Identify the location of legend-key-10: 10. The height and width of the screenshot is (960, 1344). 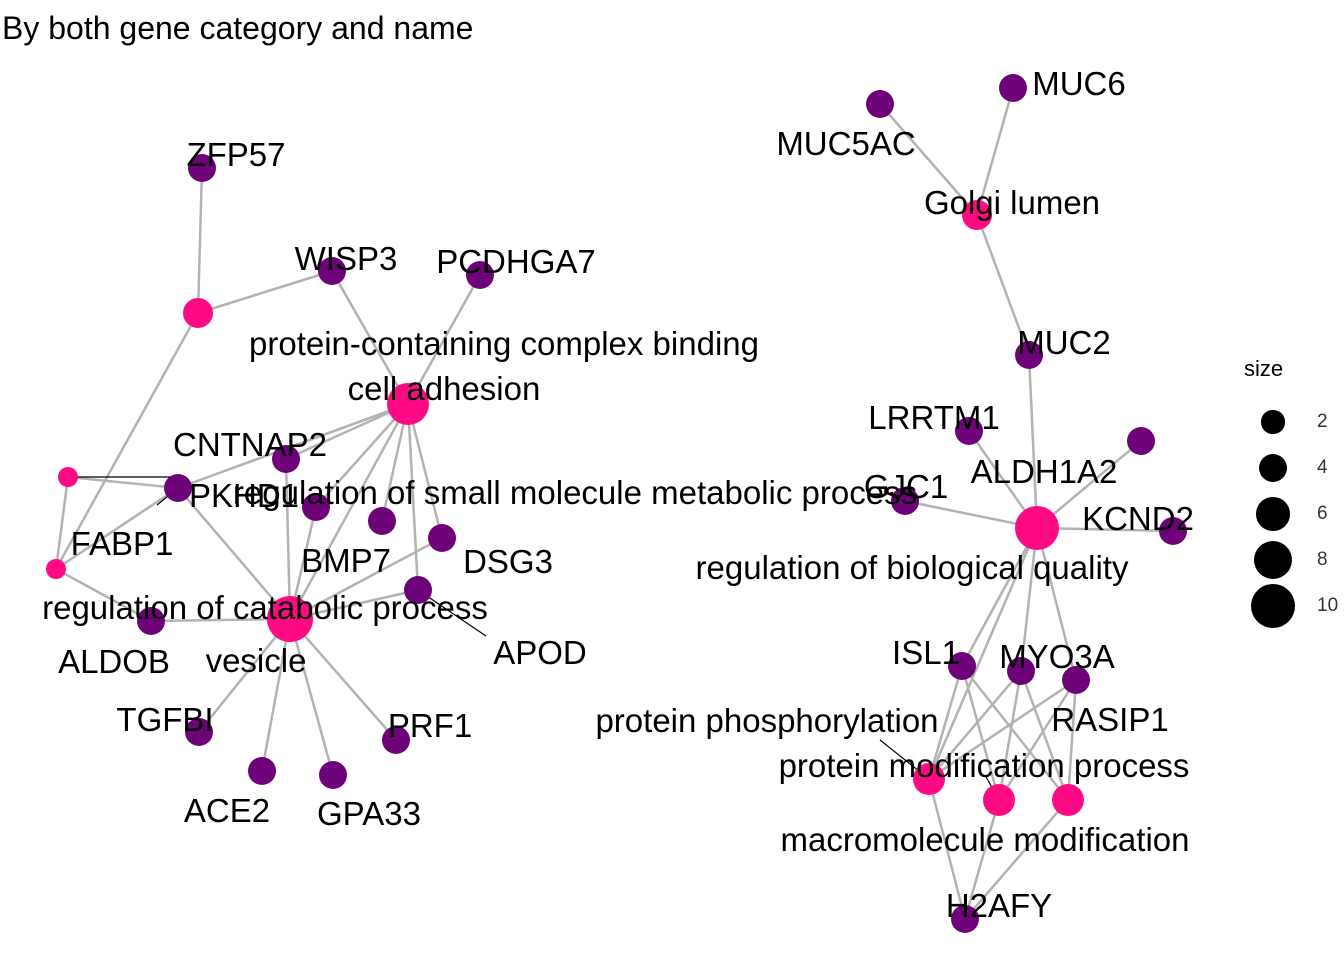
(1287, 606).